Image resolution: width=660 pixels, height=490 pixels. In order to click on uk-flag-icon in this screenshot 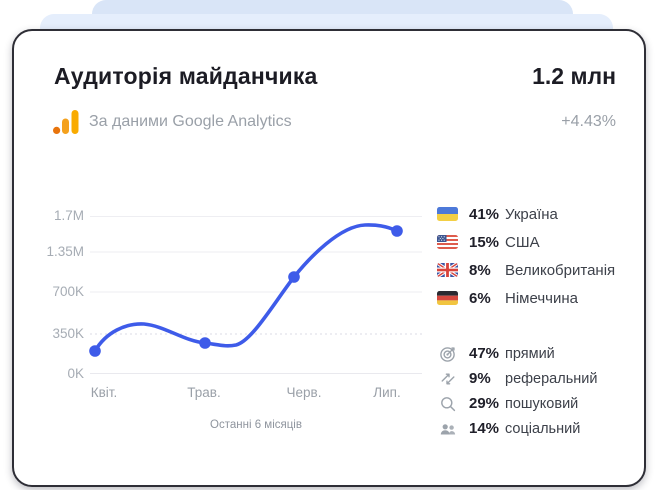, I will do `click(447, 270)`.